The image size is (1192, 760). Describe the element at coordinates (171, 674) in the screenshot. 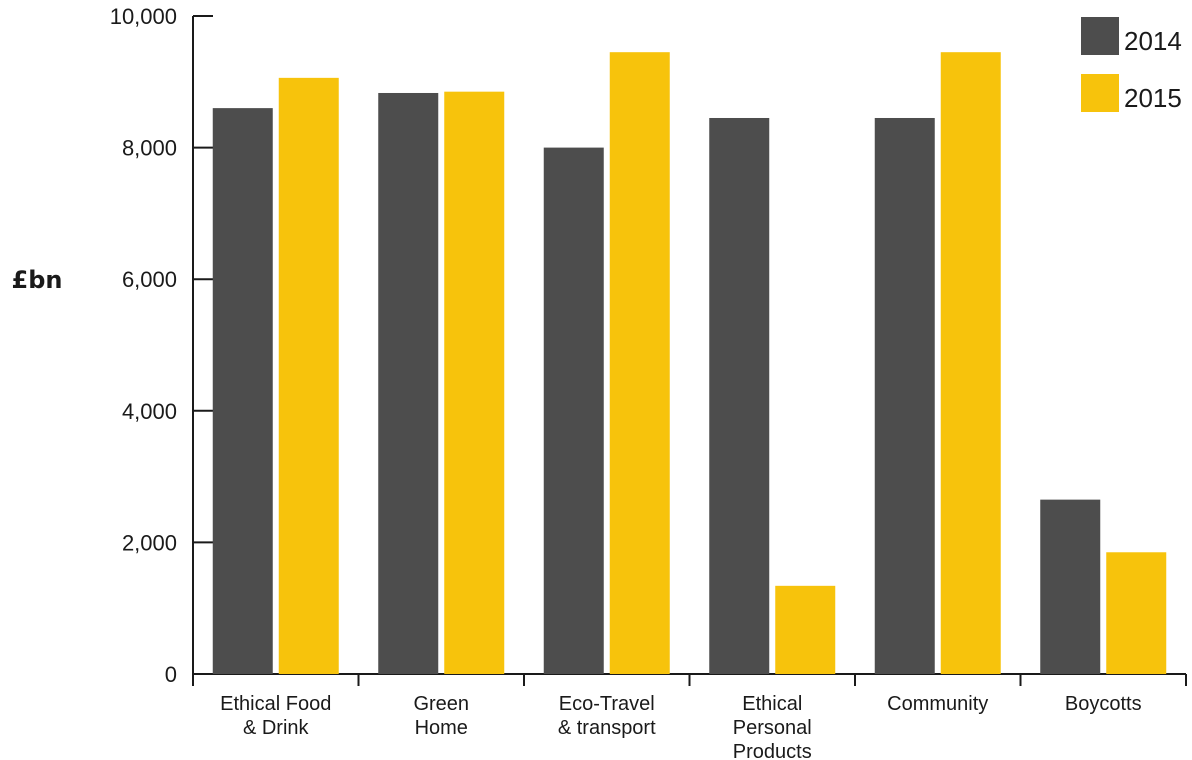

I see `y-tick-label: 0` at that location.